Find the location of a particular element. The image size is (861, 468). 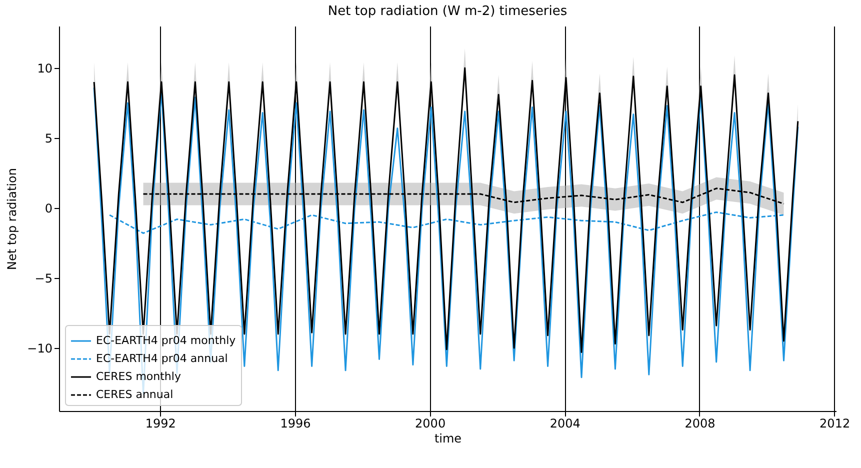

legend-label: CERES annual is located at coordinates (135, 394).